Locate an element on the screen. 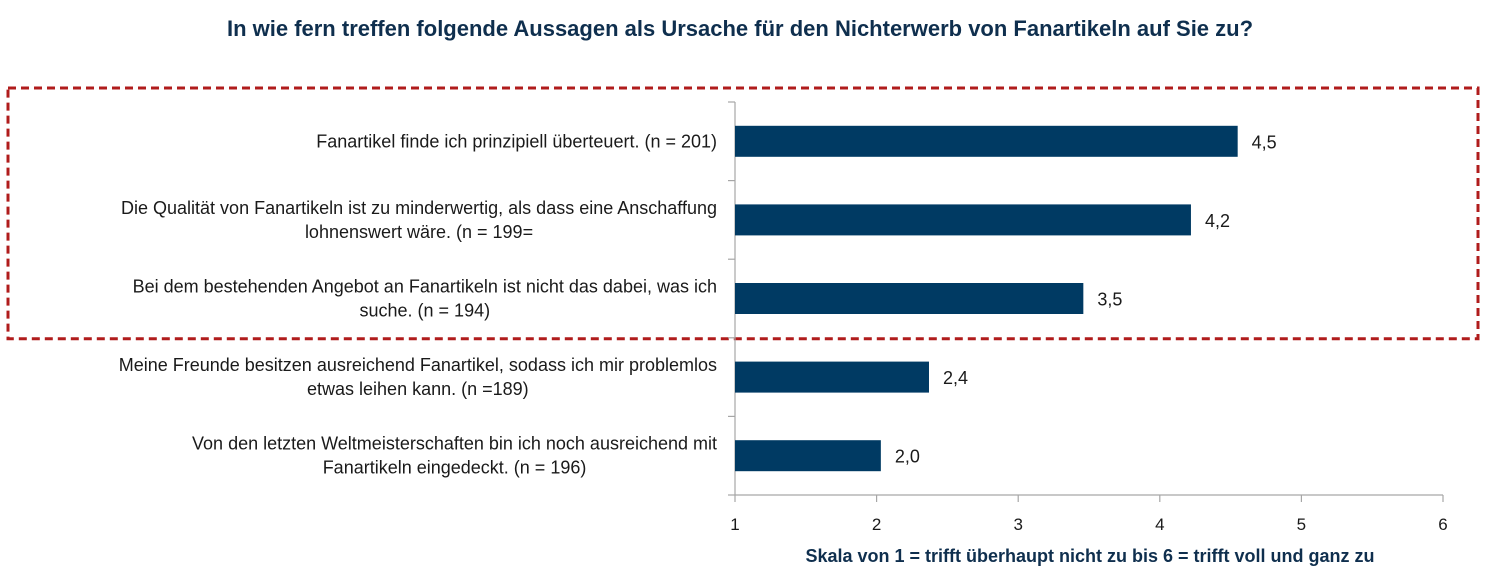 This screenshot has height=575, width=1486. value-label: 4,2 is located at coordinates (1217, 221).